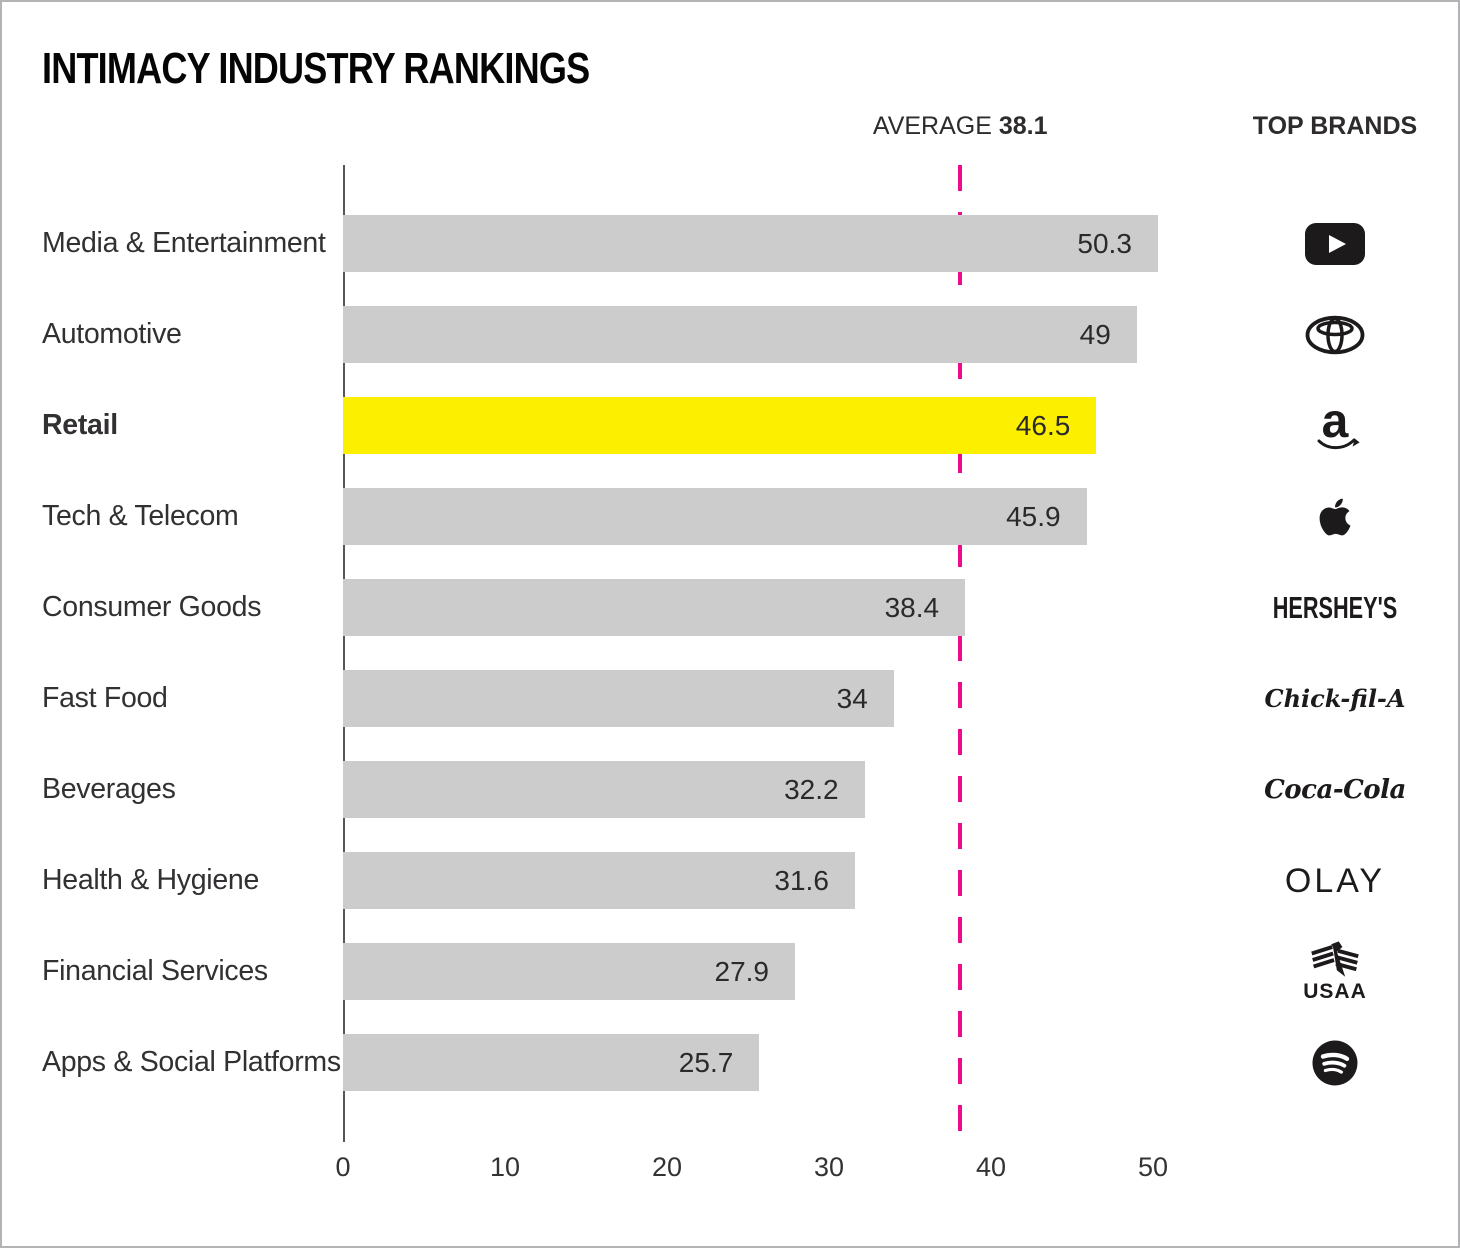 This screenshot has width=1460, height=1248. What do you see at coordinates (706, 1062) in the screenshot?
I see `bar-value-label: 25.7` at bounding box center [706, 1062].